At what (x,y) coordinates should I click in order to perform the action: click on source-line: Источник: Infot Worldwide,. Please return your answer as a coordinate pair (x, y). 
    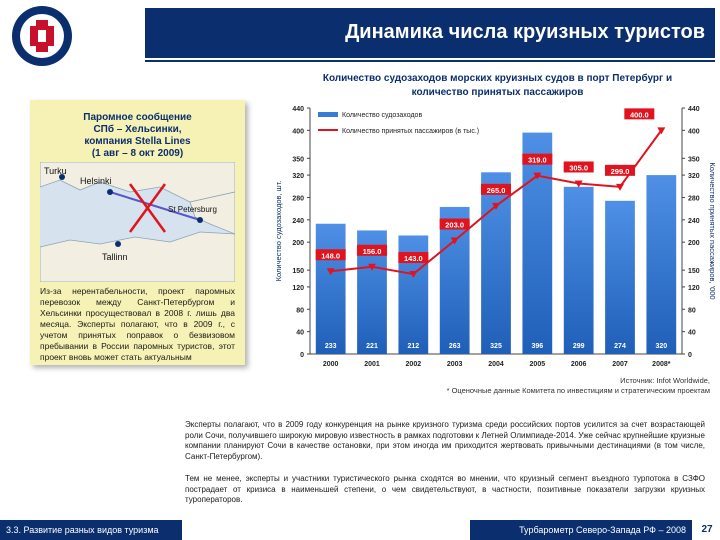
    Looking at the image, I should click on (665, 380).